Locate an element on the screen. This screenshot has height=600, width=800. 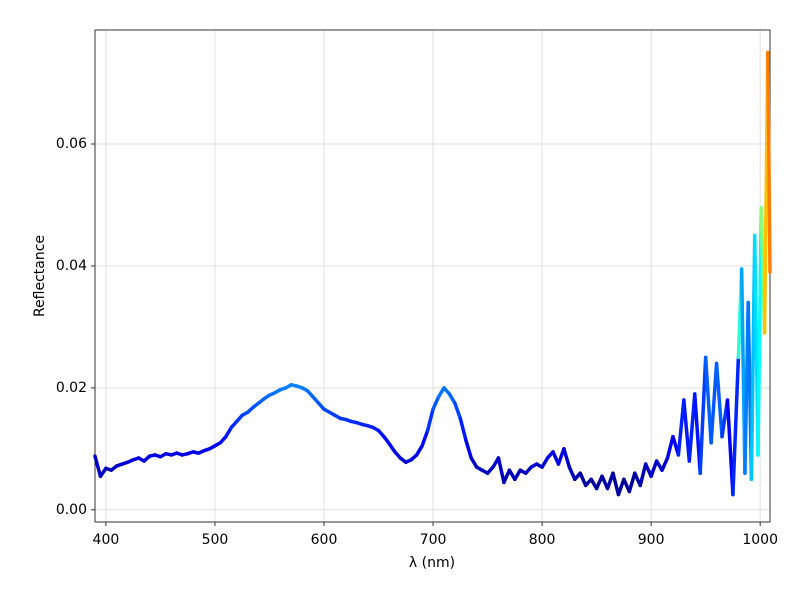
x-tick-label: 1000 is located at coordinates (760, 540).